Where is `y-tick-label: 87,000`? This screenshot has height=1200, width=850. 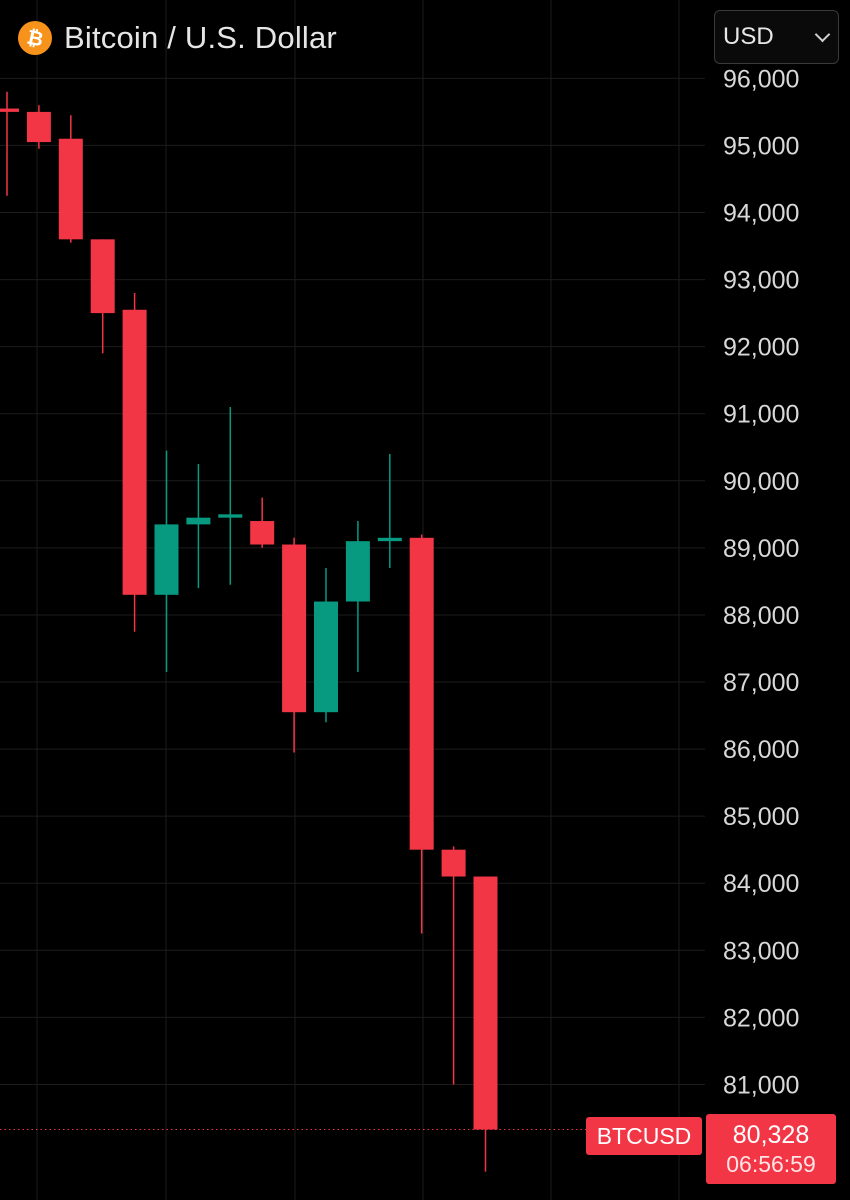
y-tick-label: 87,000 is located at coordinates (761, 683).